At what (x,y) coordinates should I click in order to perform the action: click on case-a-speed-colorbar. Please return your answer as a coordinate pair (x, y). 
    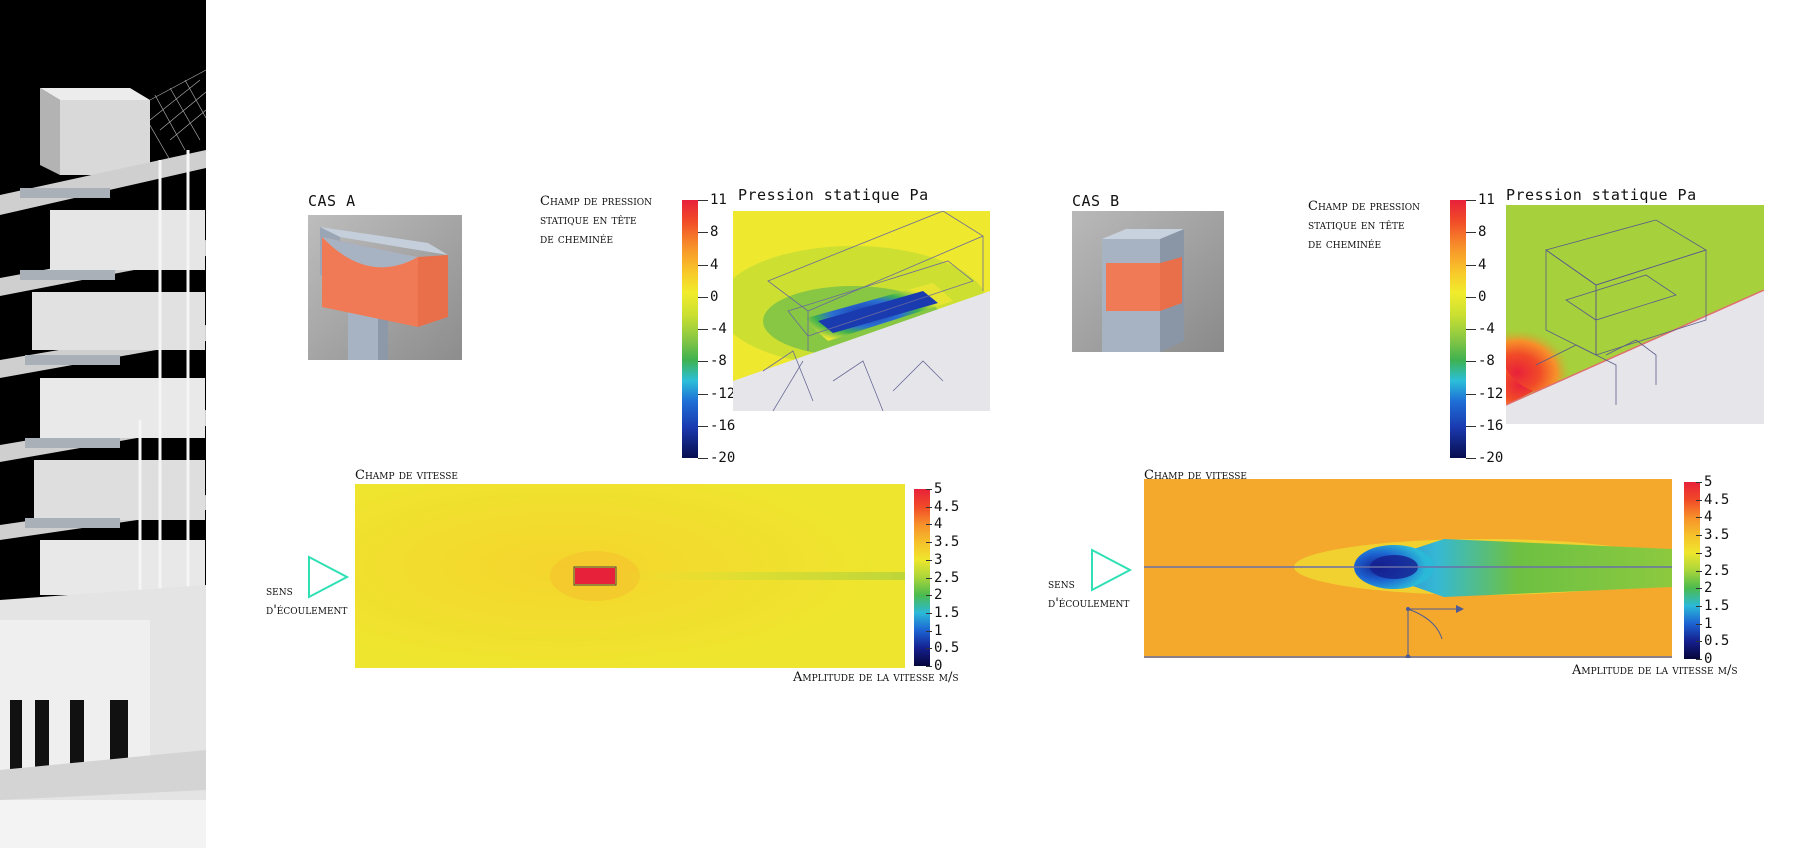
    Looking at the image, I should click on (922, 577).